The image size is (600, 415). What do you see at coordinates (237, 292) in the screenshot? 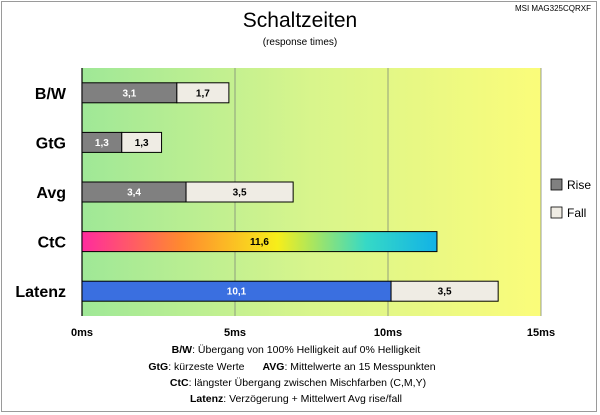
I see `bar-value-label: 10,1` at bounding box center [237, 292].